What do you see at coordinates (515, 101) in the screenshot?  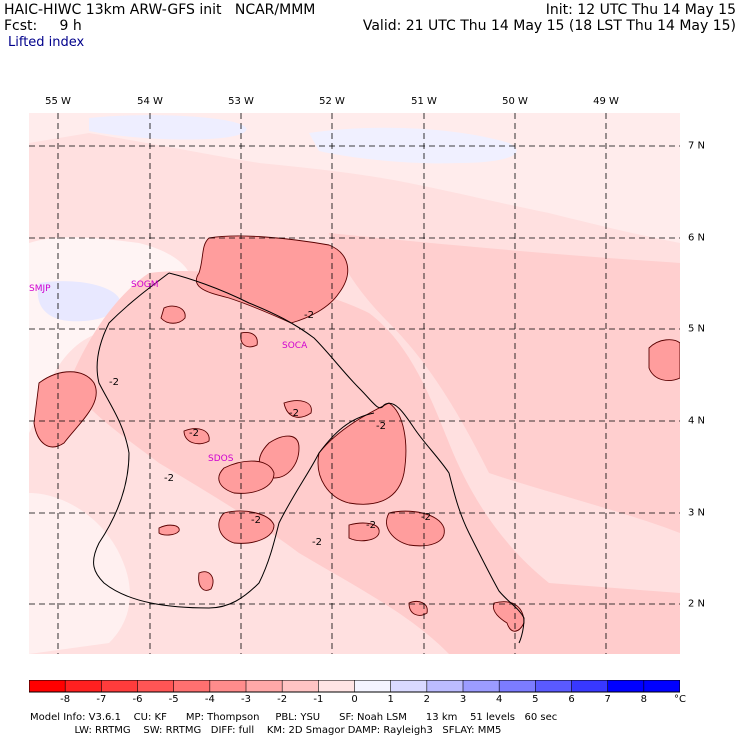 I see `lon-label-50w: 50 W` at bounding box center [515, 101].